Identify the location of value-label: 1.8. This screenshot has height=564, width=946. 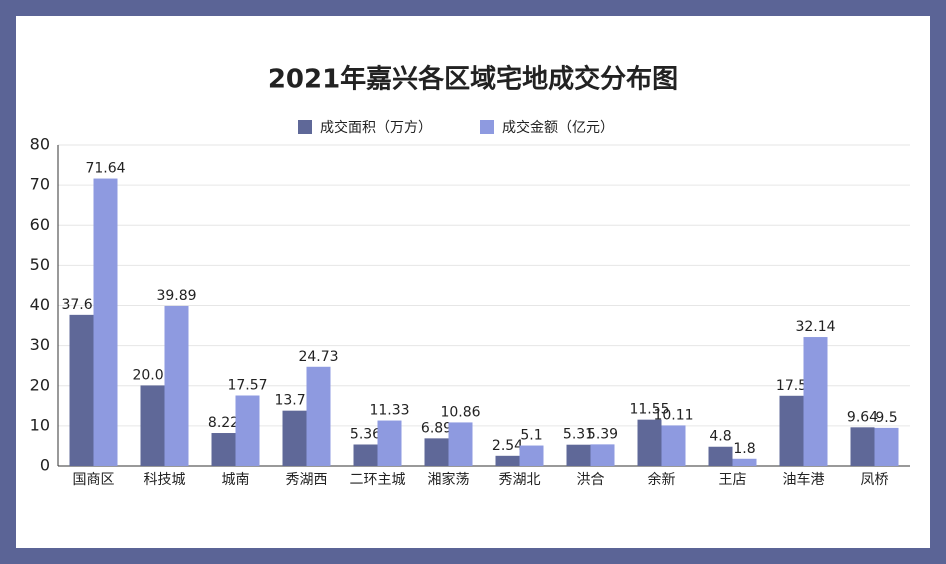
(744, 449).